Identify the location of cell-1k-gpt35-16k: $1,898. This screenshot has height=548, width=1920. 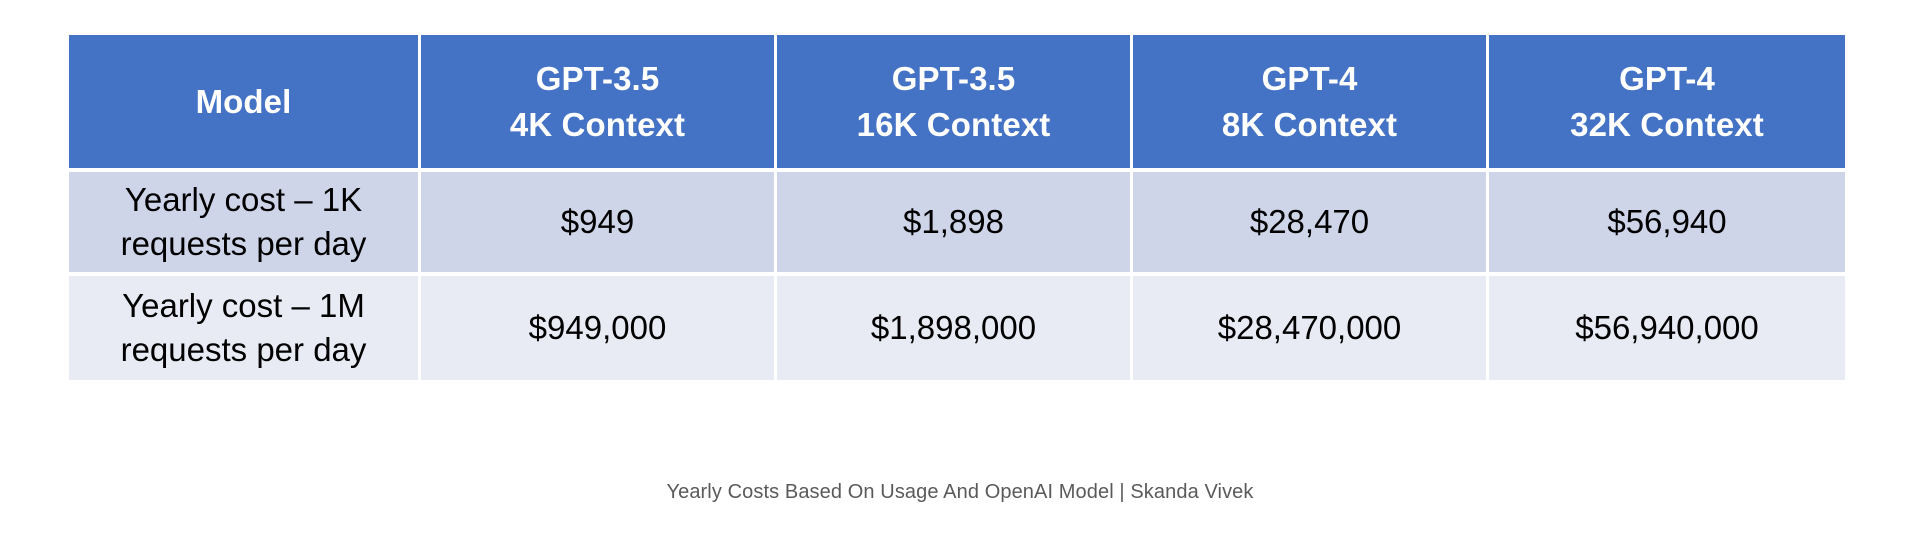
(955, 224).